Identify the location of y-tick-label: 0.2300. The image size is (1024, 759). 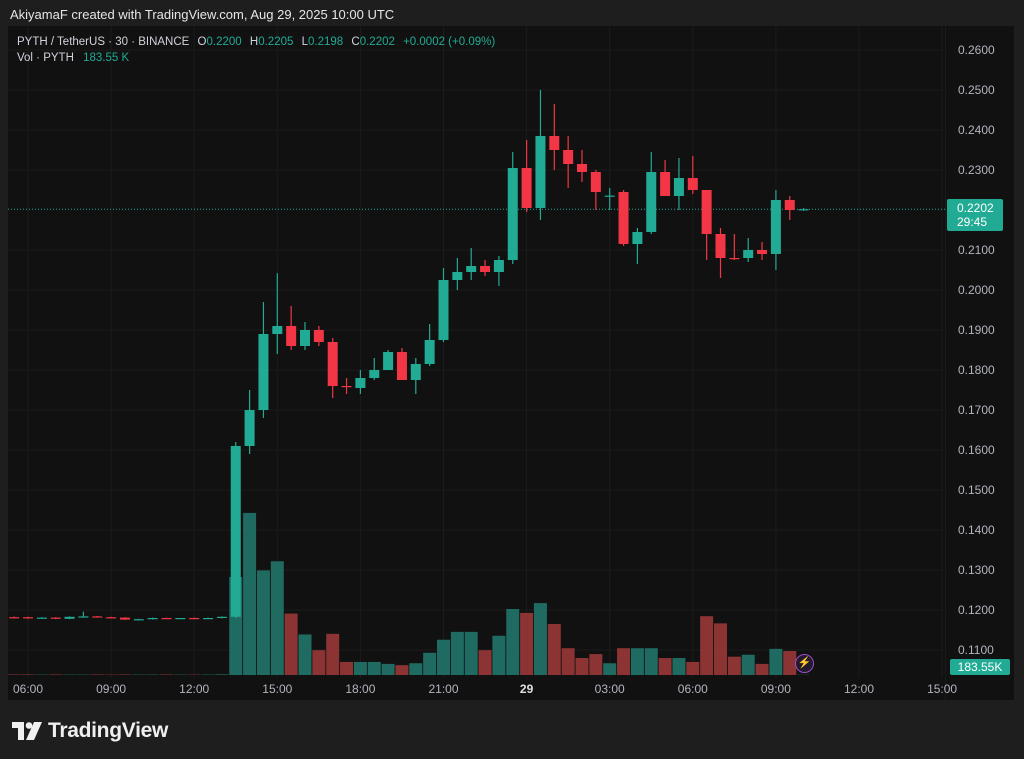
(976, 170).